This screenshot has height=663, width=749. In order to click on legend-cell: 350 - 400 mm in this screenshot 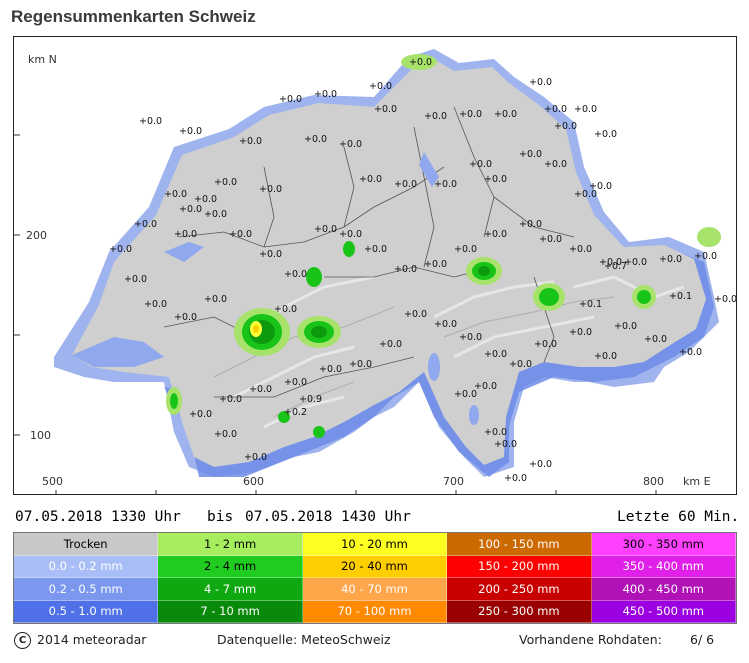, I will do `click(663, 566)`.